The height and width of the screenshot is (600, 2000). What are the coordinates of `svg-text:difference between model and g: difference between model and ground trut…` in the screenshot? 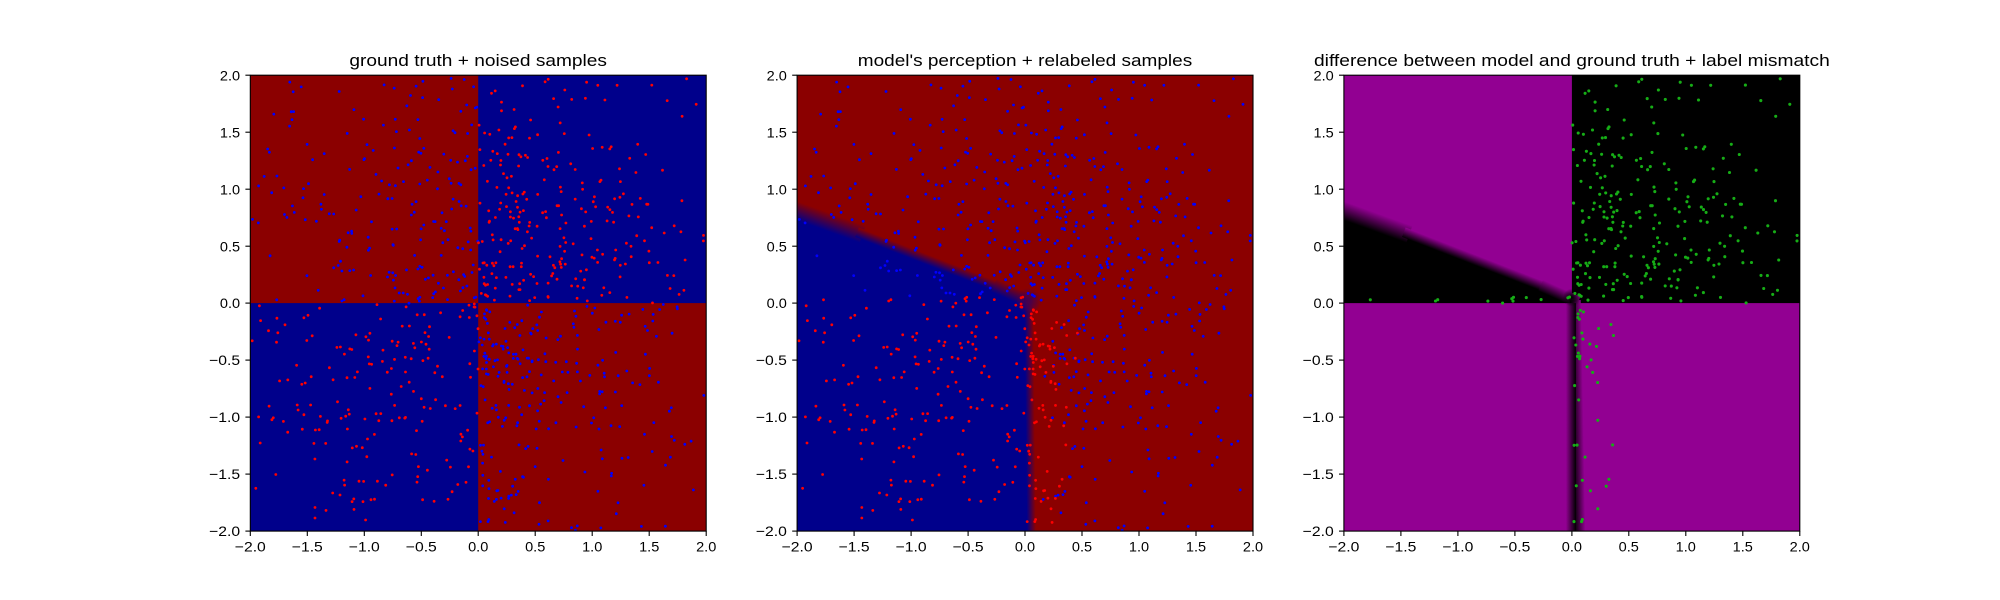 It's located at (1572, 60).